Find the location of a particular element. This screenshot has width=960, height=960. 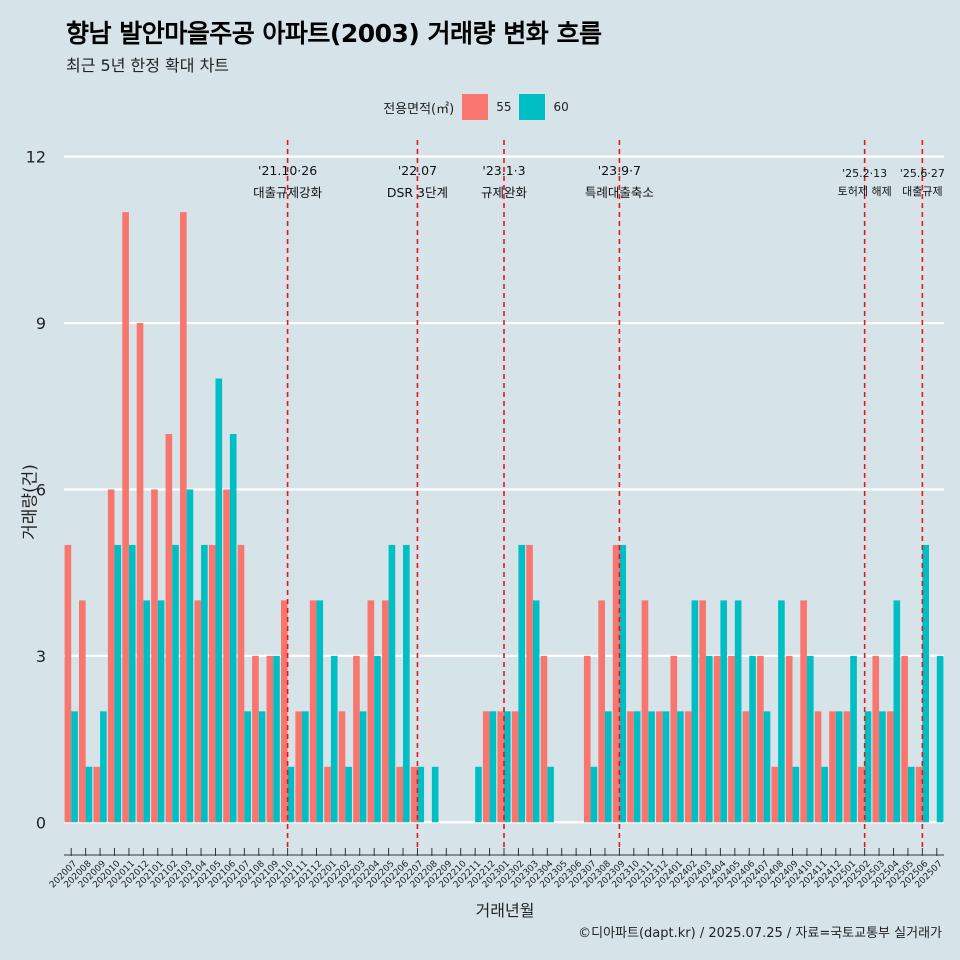

y-tick-label: 0 is located at coordinates (41, 822).